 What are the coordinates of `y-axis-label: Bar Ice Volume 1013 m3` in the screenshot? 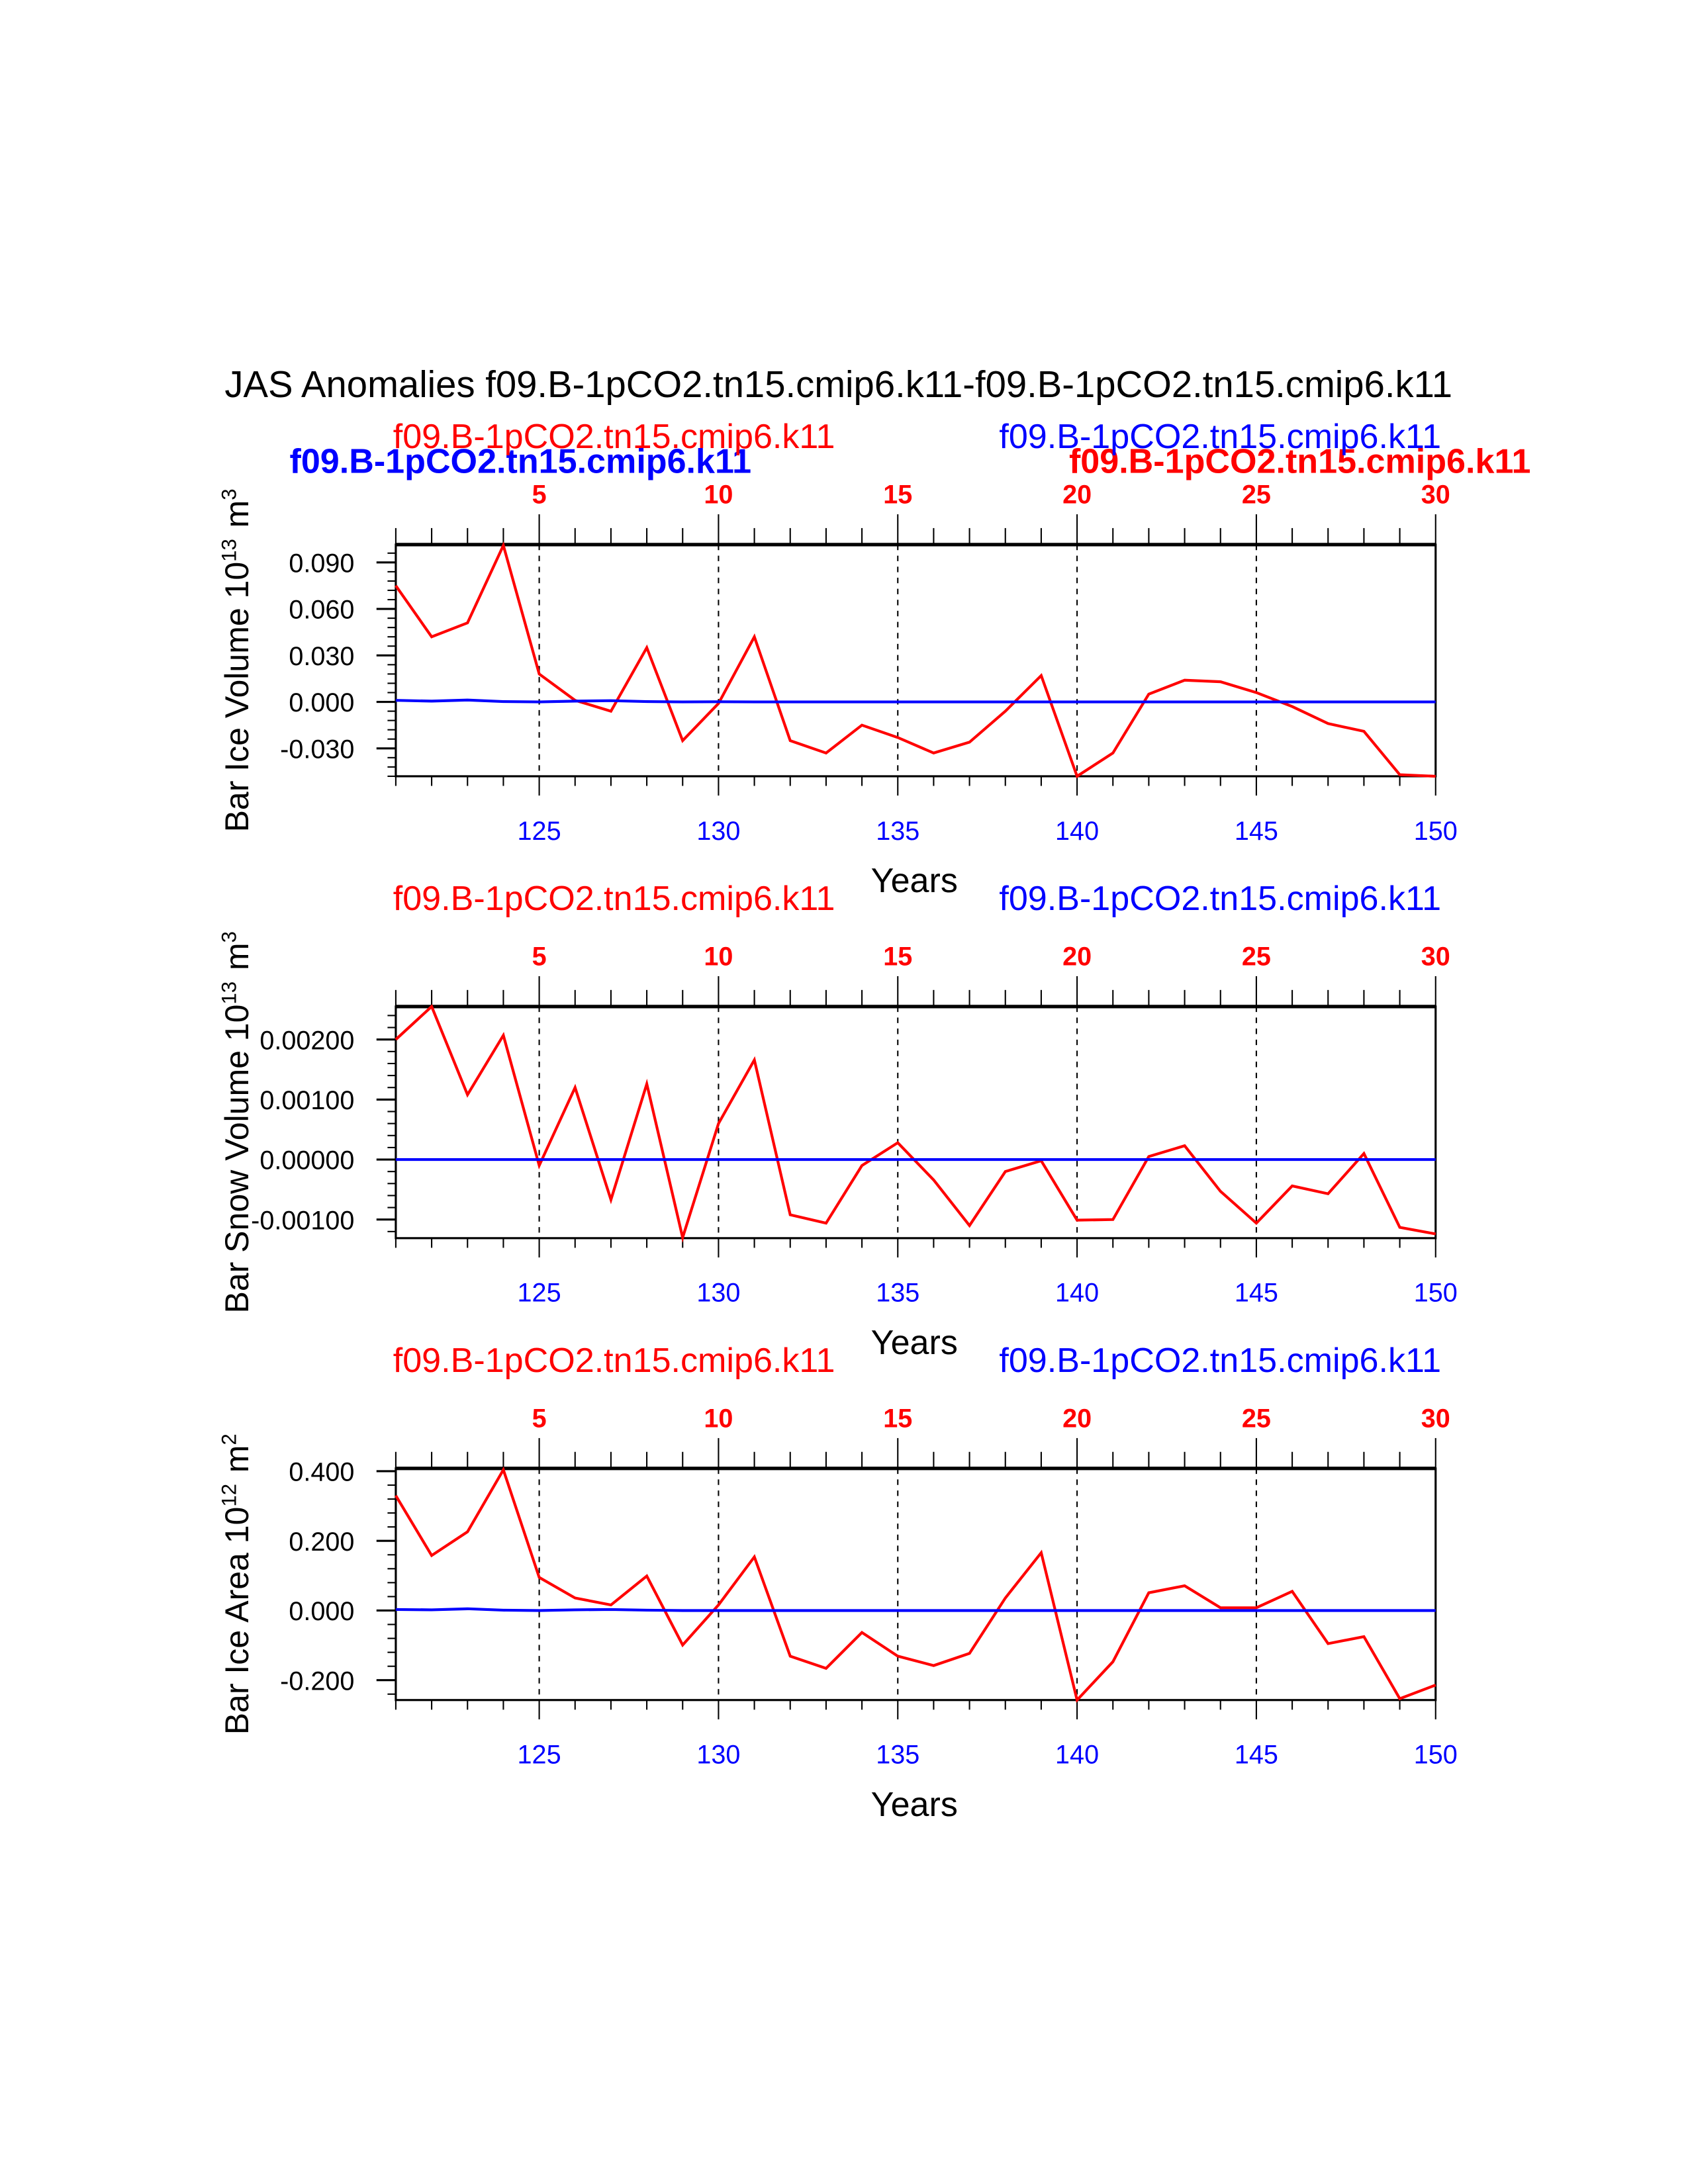 It's located at (236, 660).